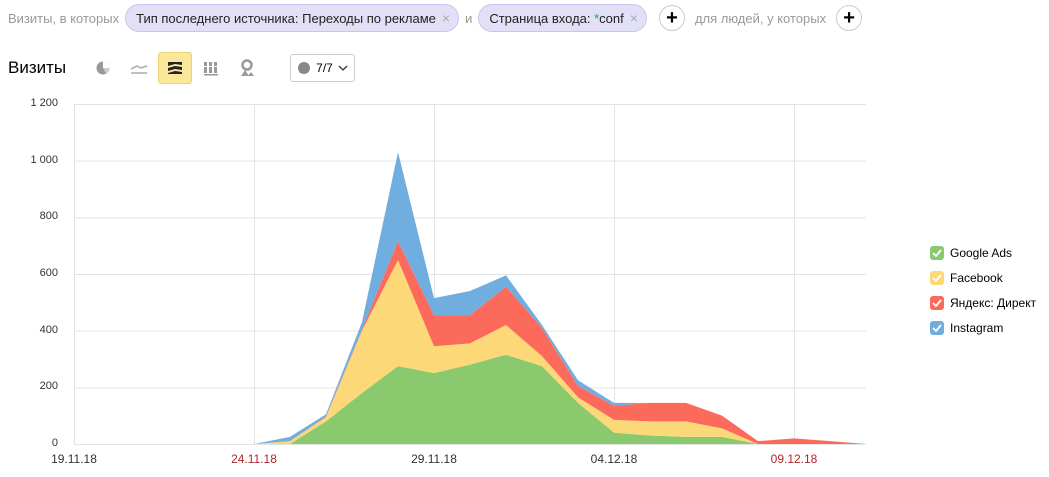 The image size is (1049, 477). Describe the element at coordinates (976, 277) in the screenshot. I see `legend-label: Facebook` at that location.